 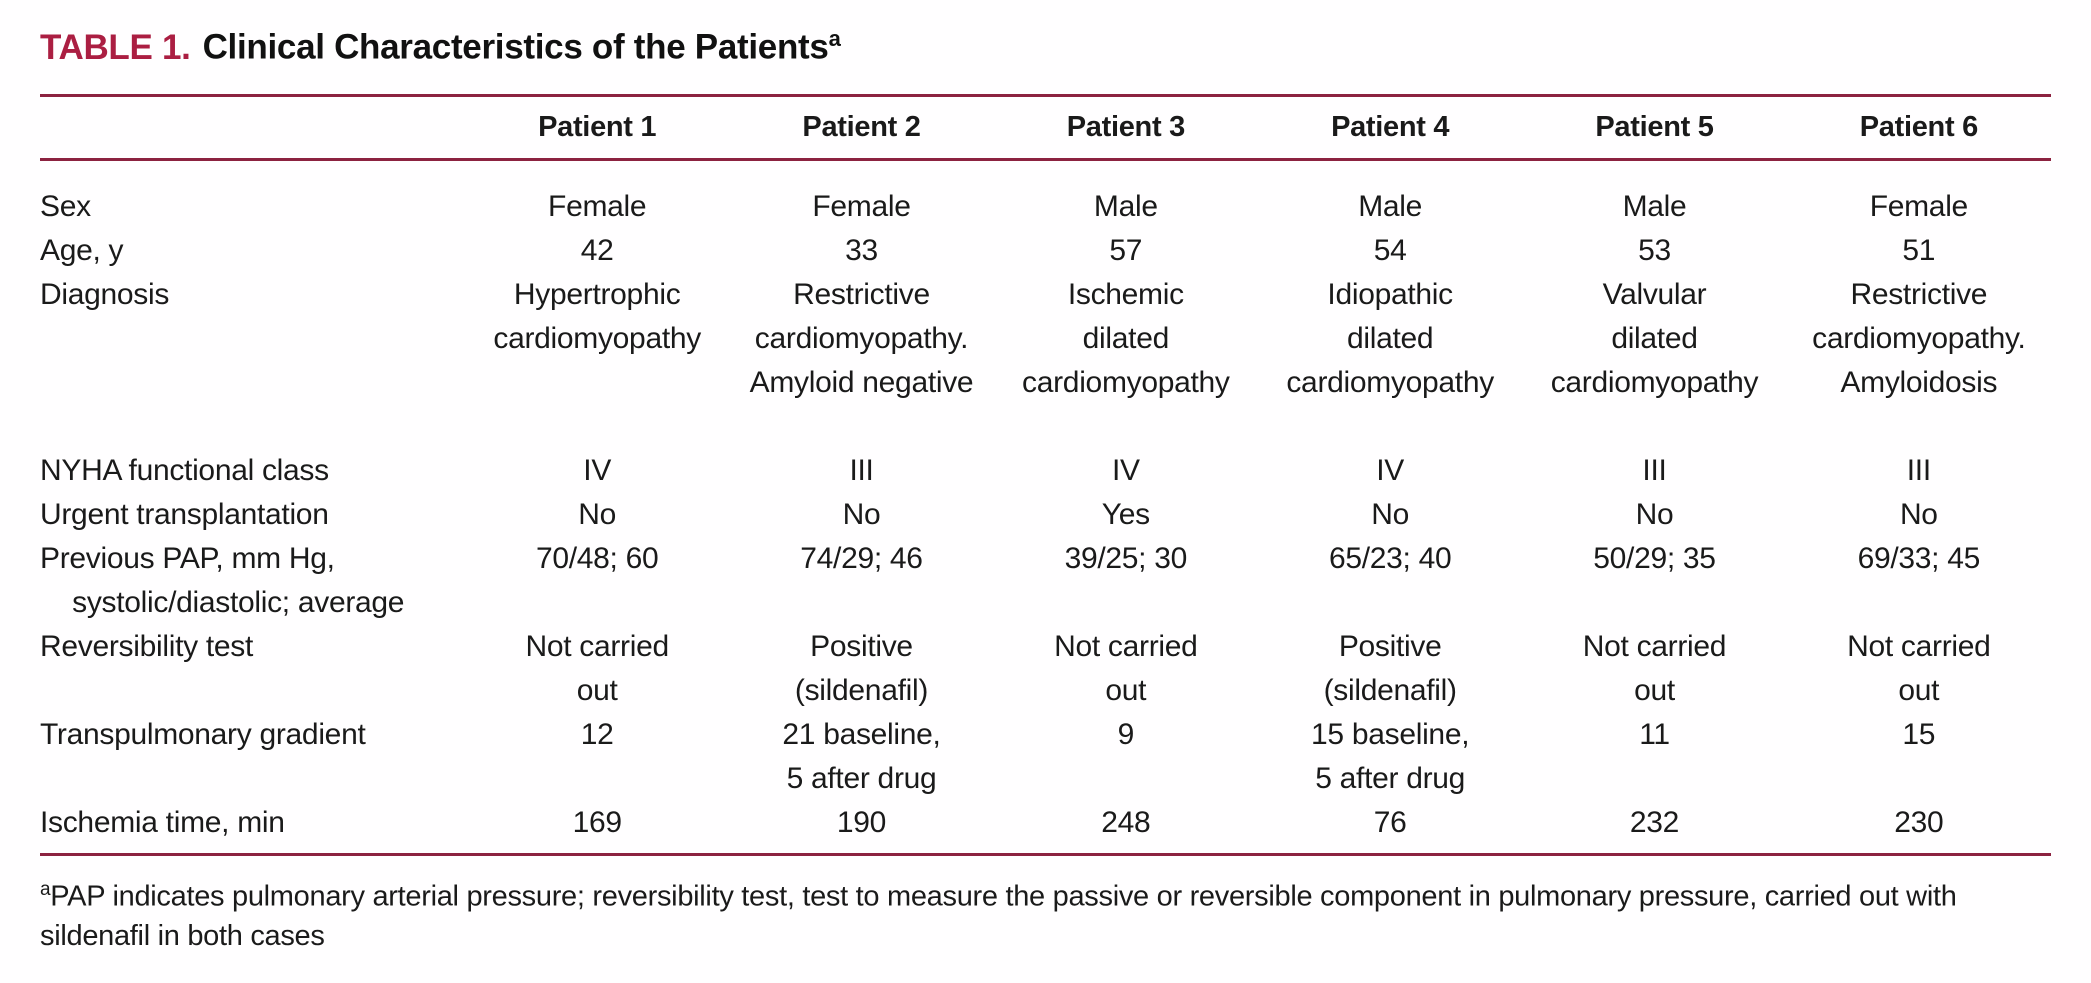 I want to click on table-cell: Restrictive cardiomyopathy. Amyloidosis, so click(x=1919, y=338).